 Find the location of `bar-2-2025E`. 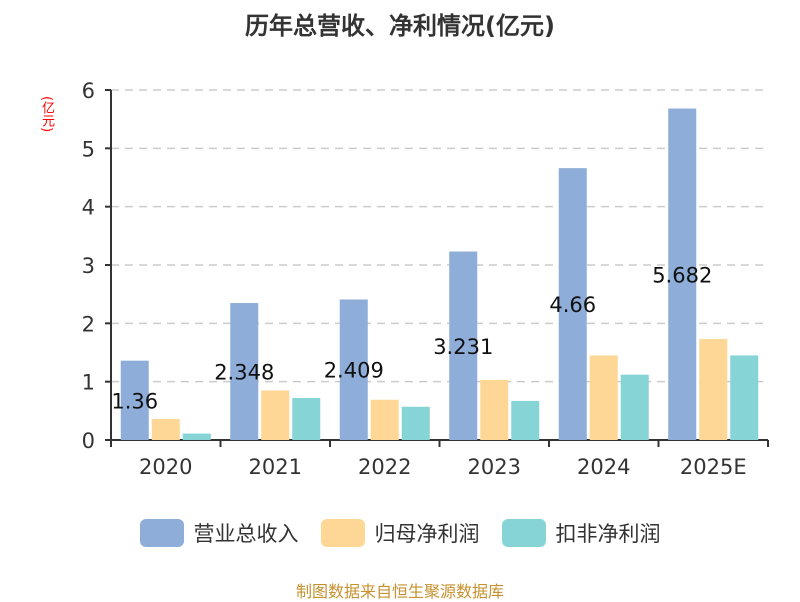

bar-2-2025E is located at coordinates (744, 397).